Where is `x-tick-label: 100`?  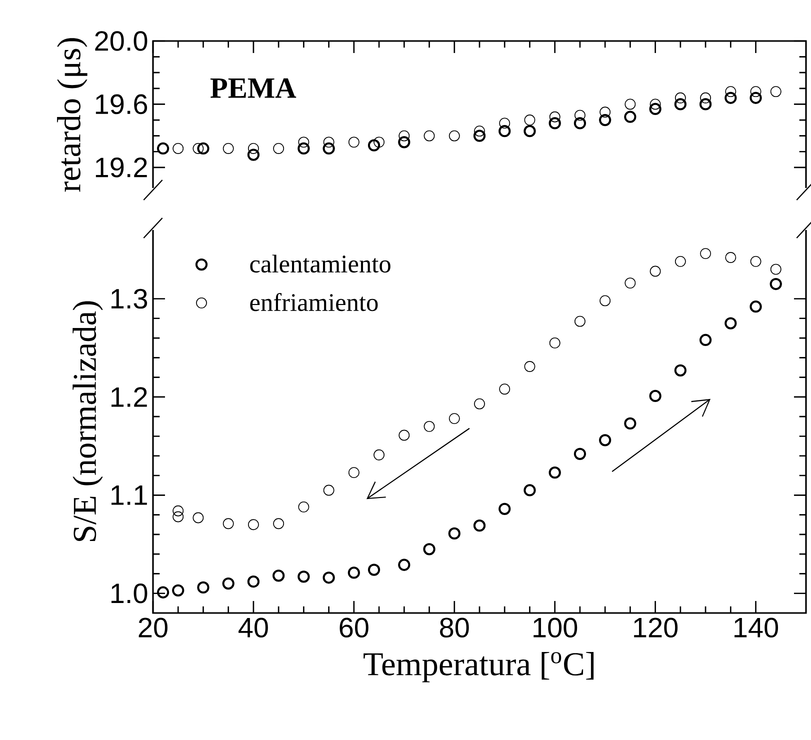
x-tick-label: 100 is located at coordinates (556, 628).